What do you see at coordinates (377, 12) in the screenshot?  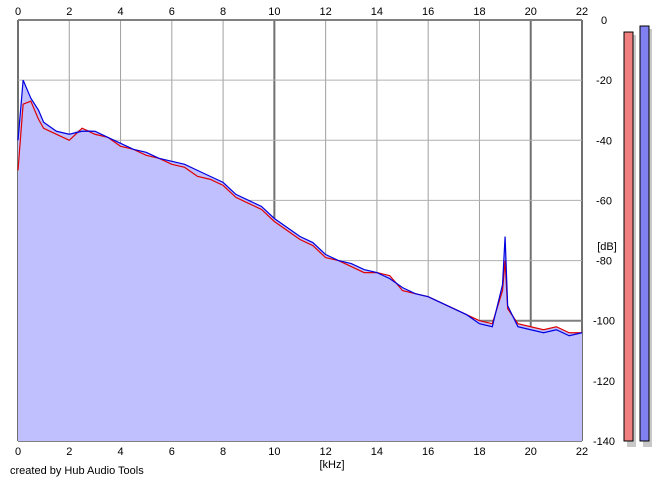 I see `x-tick-label-top: 14` at bounding box center [377, 12].